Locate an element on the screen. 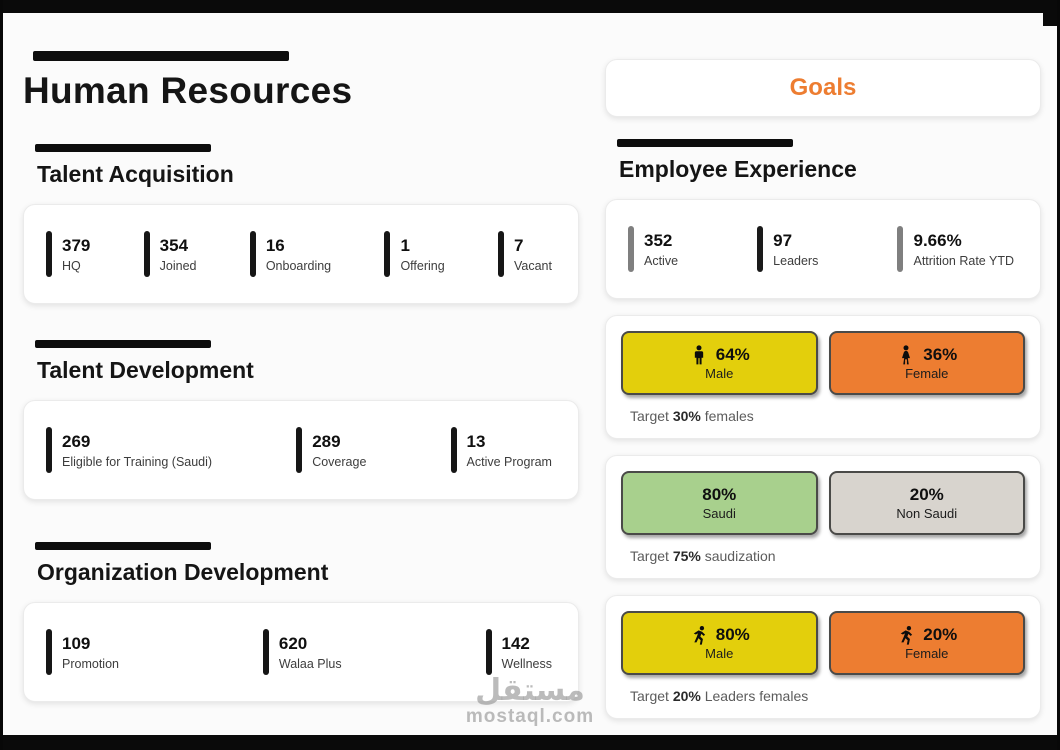 The height and width of the screenshot is (750, 1060). kpi-label: Attrition Rate YTD is located at coordinates (963, 260).